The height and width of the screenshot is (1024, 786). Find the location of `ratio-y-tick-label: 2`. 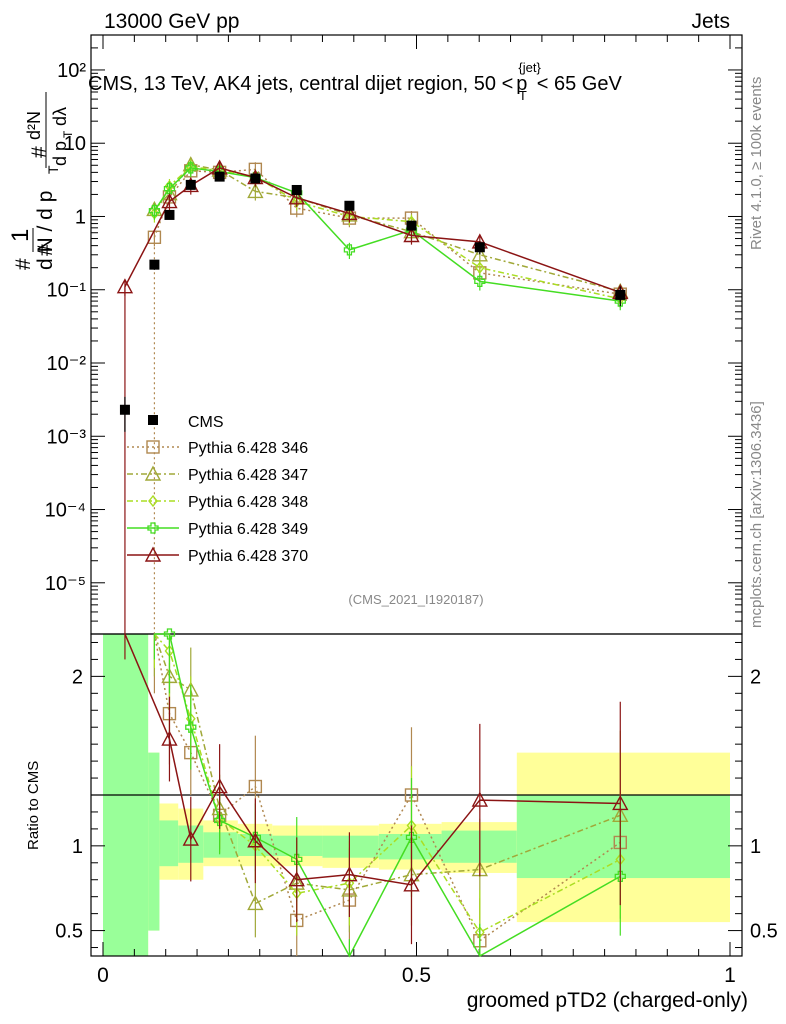

ratio-y-tick-label: 2 is located at coordinates (77, 677).